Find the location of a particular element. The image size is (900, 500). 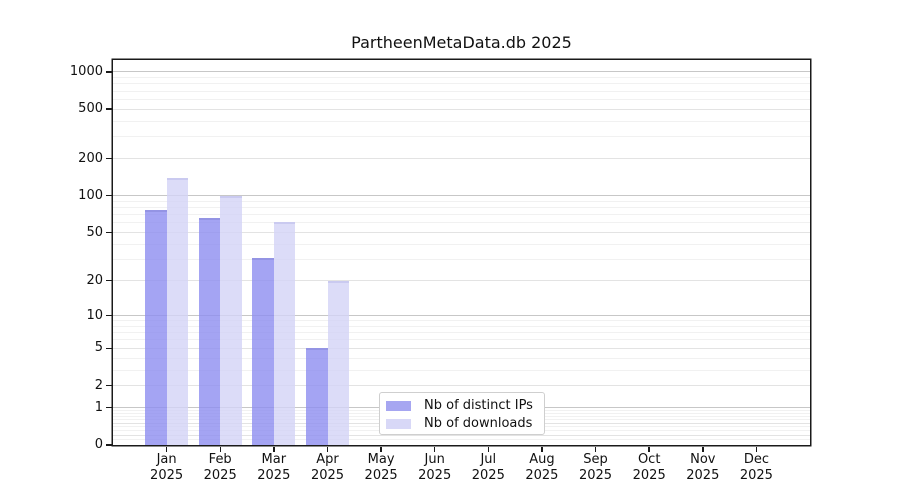

y-tick-label: 2 is located at coordinates (98, 385).